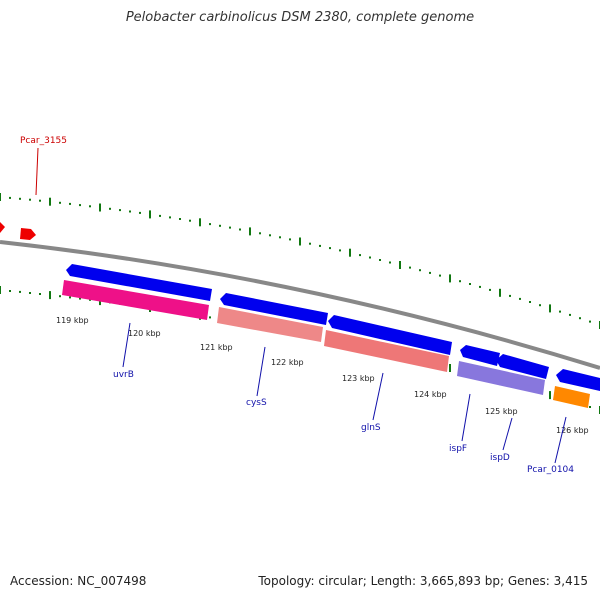  What do you see at coordinates (571, 397) in the screenshot?
I see `Pcar_0104-gene-block` at bounding box center [571, 397].